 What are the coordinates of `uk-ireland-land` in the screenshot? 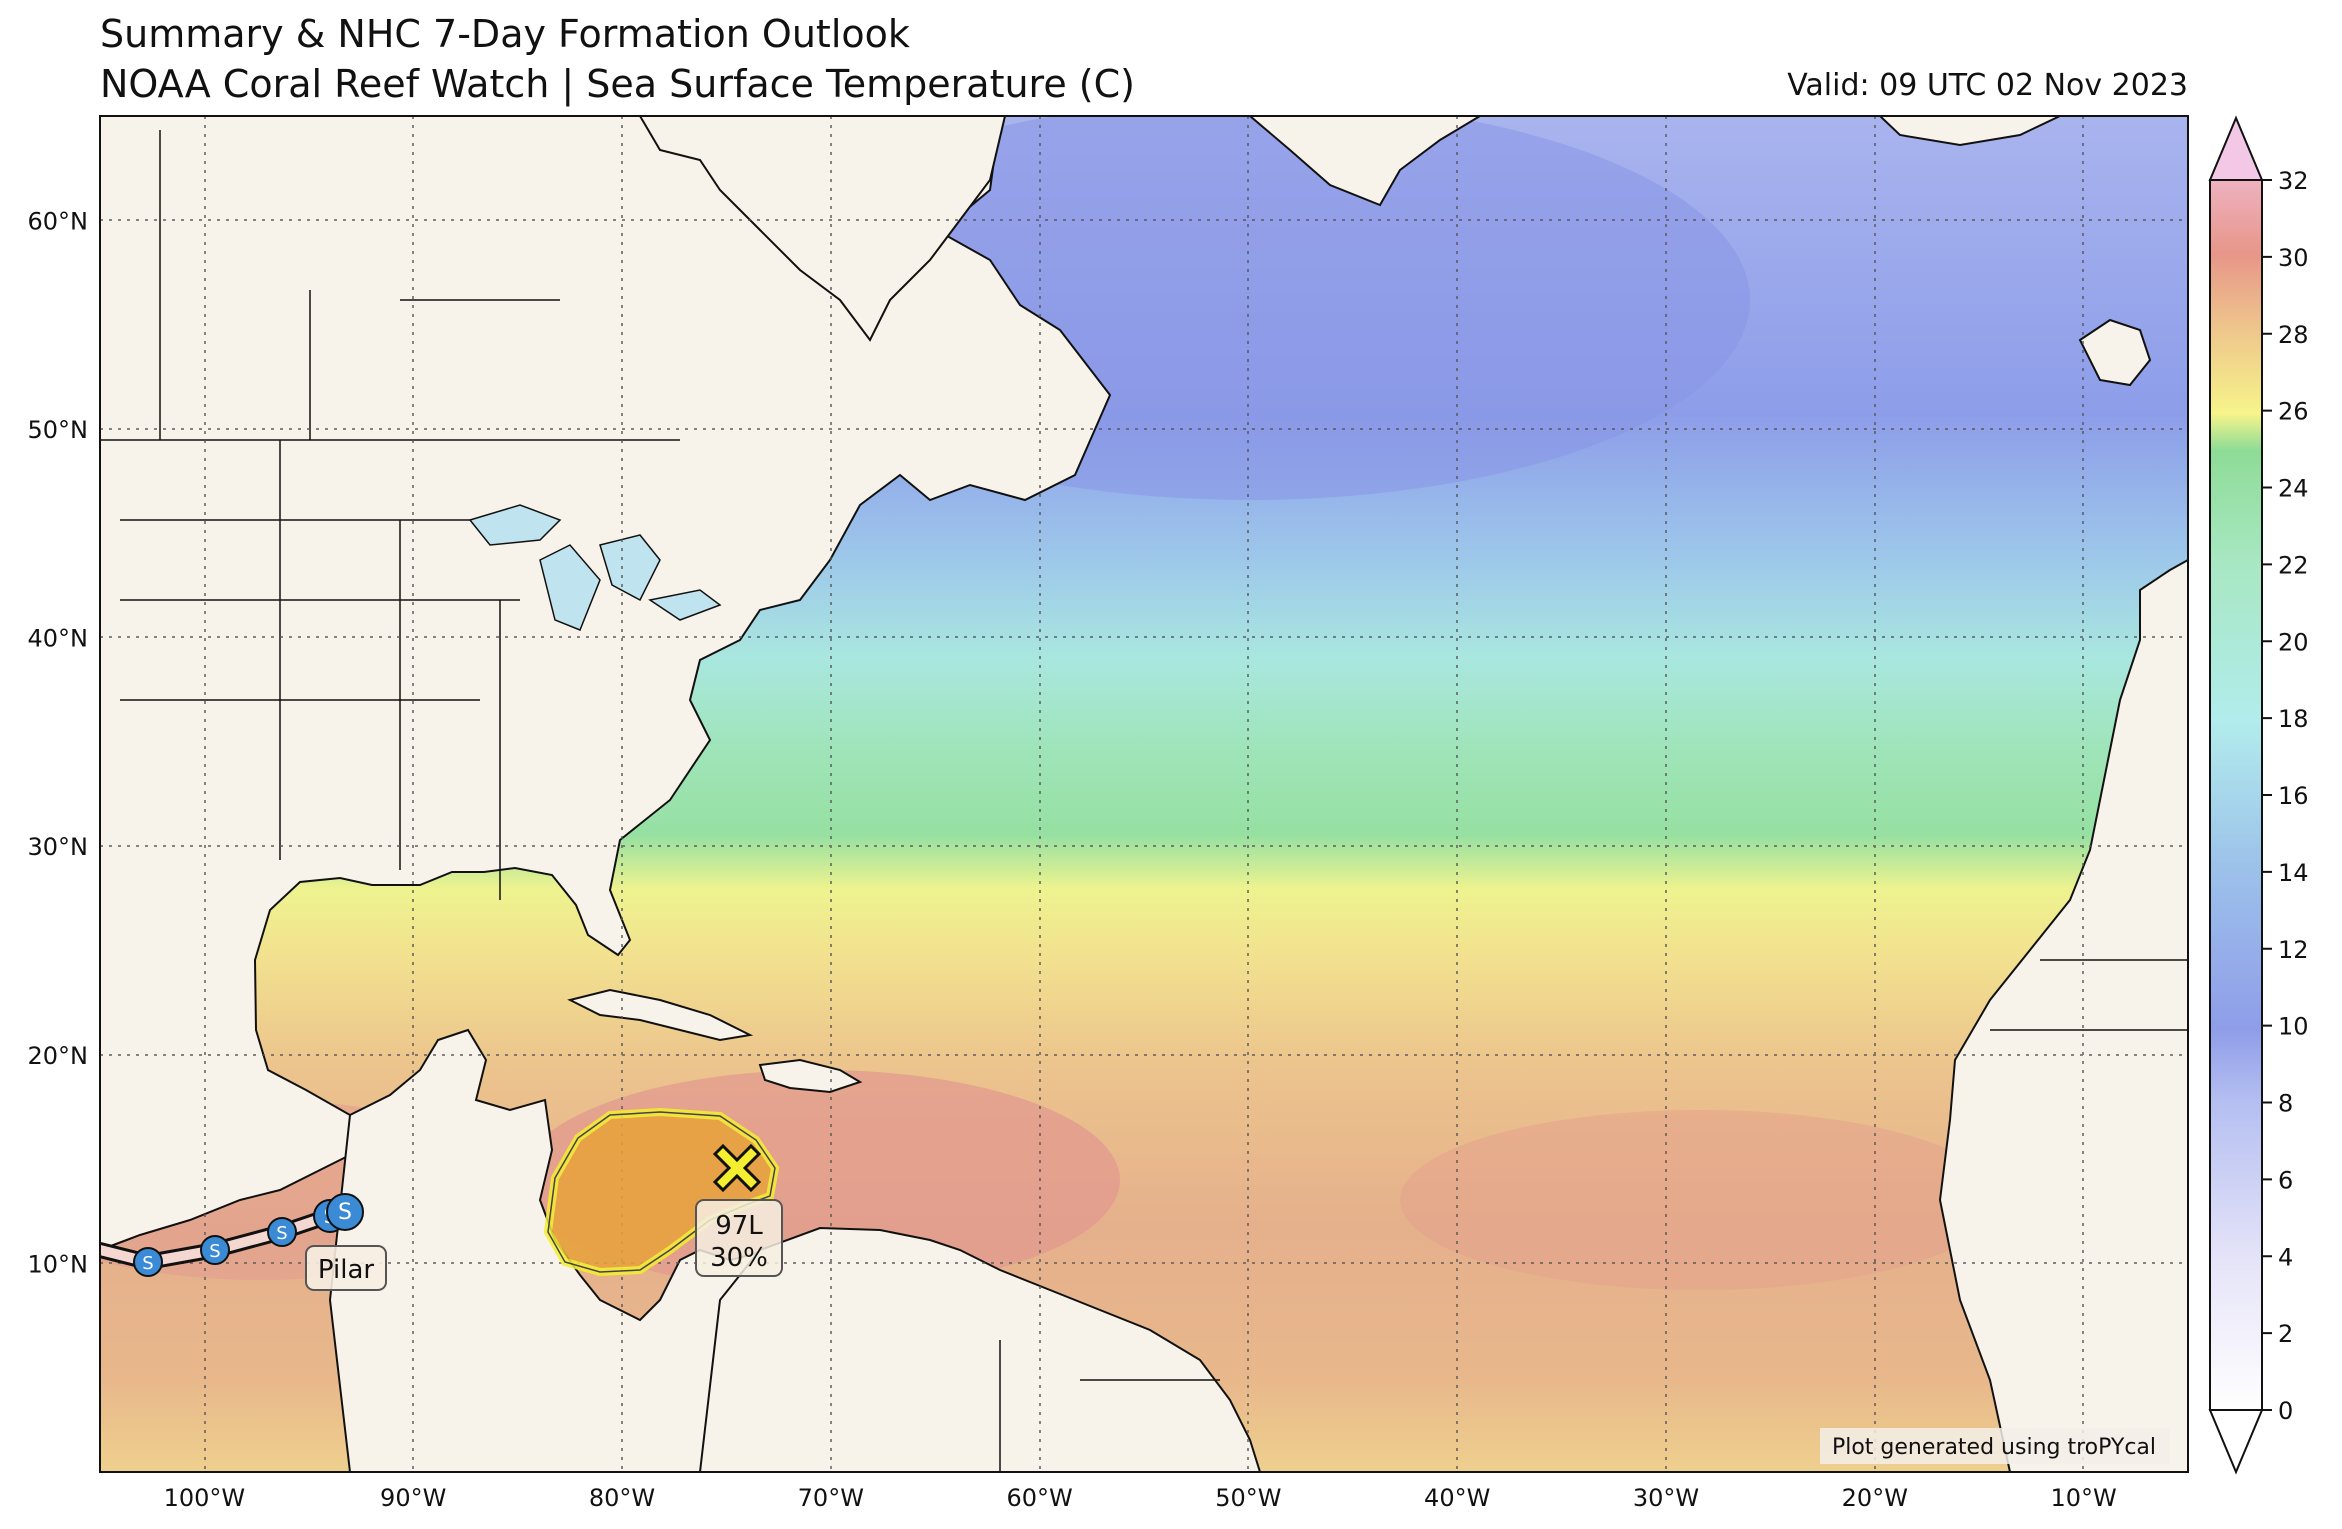 It's located at (2115, 352).